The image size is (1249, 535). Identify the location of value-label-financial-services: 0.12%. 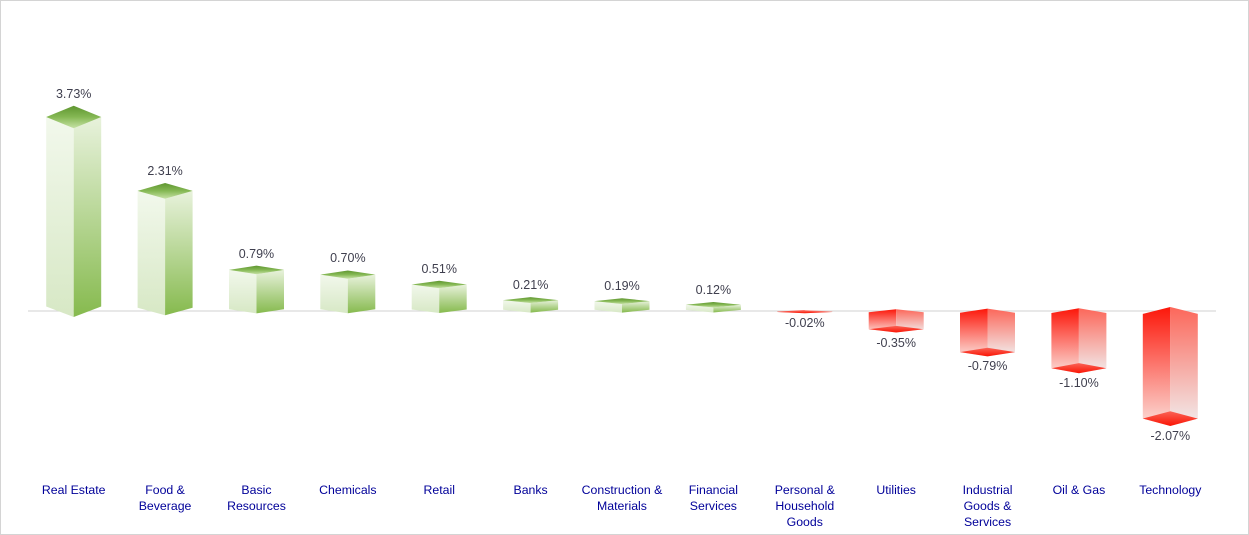
(713, 289).